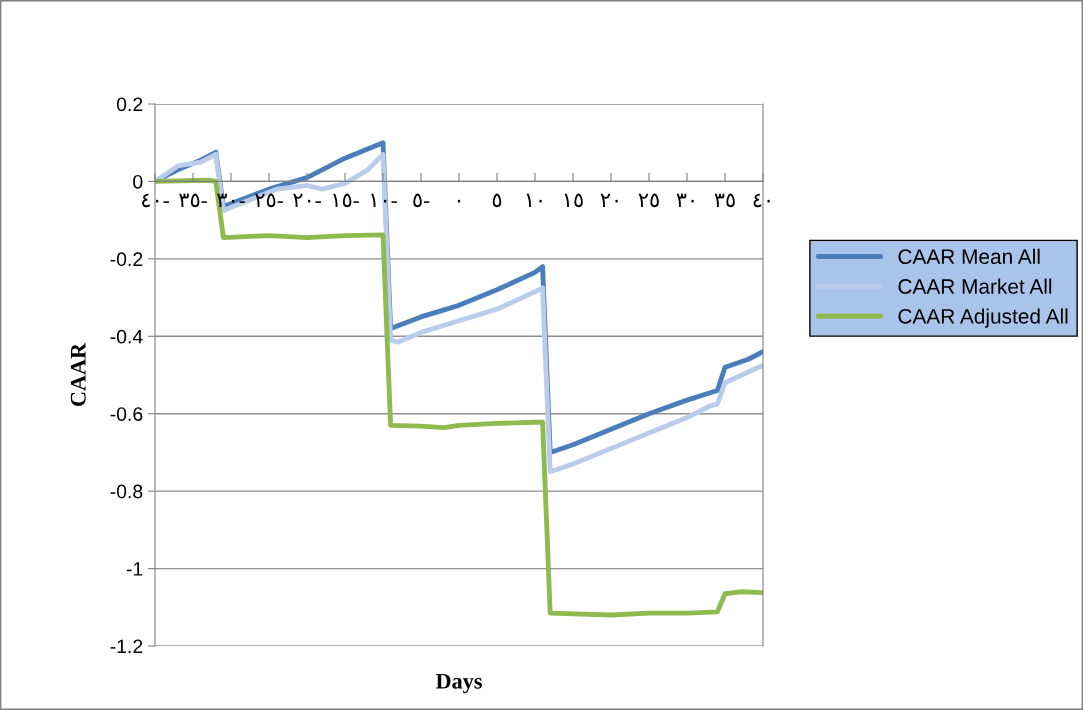 This screenshot has width=1083, height=710. Describe the element at coordinates (761, 200) in the screenshot. I see `x-tick-label: ٤٠` at that location.